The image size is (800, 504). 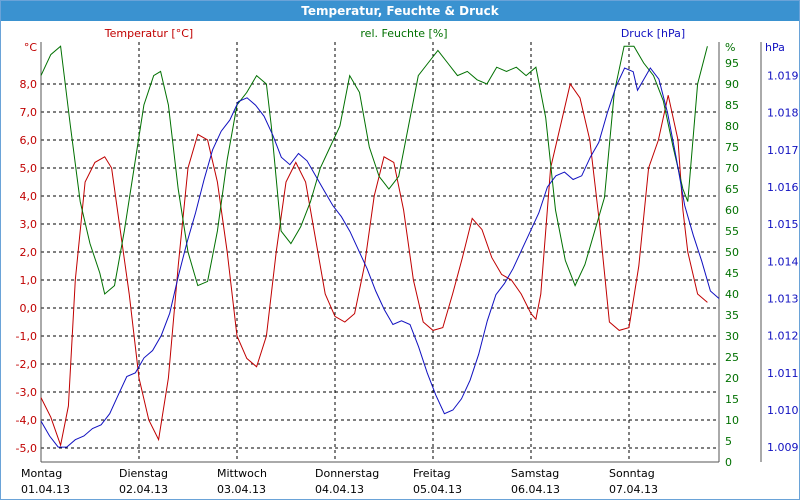 What do you see at coordinates (732, 399) in the screenshot?
I see `humidity-tick-label: 15` at bounding box center [732, 399].